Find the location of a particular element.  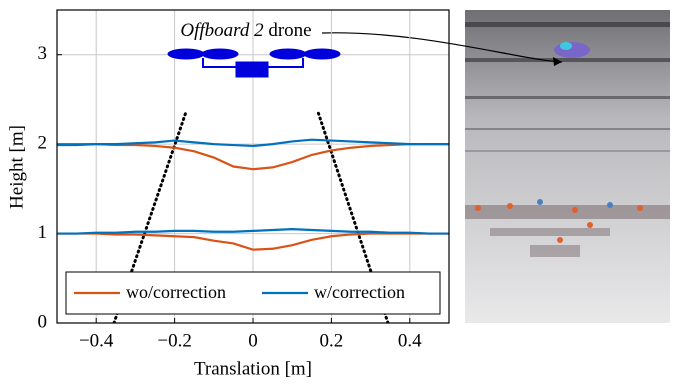

annotation-text: drone is located at coordinates (289, 30).